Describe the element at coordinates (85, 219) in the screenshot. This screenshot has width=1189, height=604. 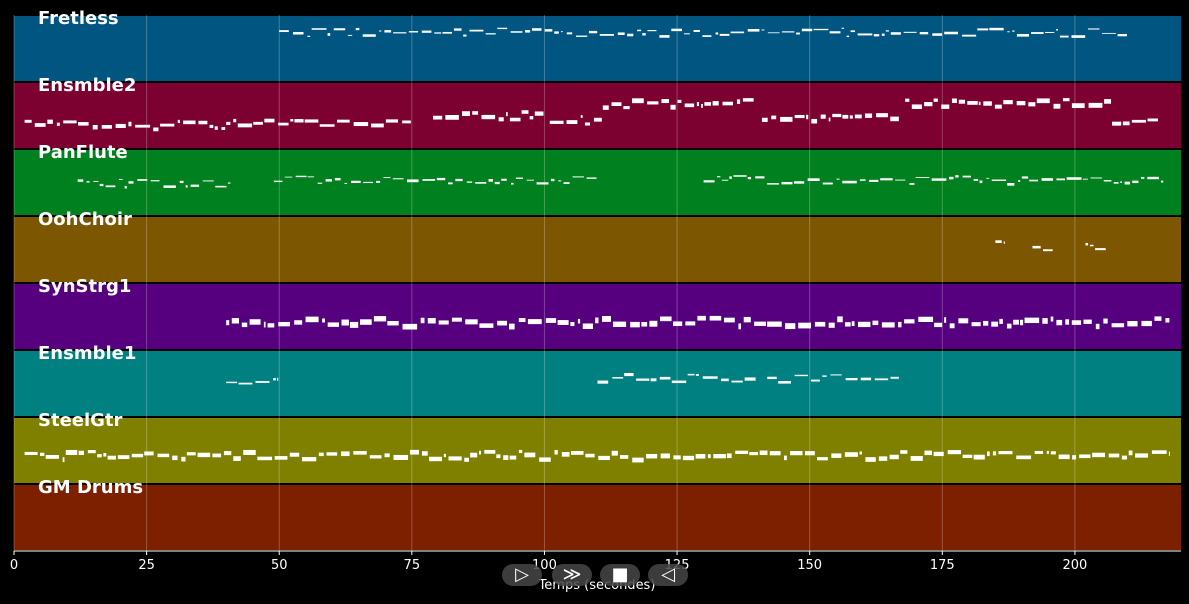
I see `track-label: OohChoir` at that location.